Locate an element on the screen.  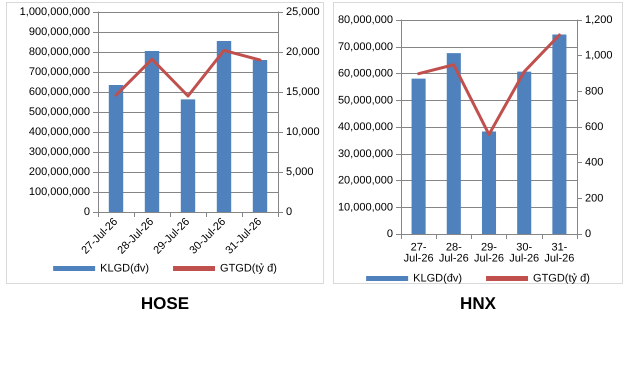
y2-tick-label: 200 is located at coordinates (594, 198).